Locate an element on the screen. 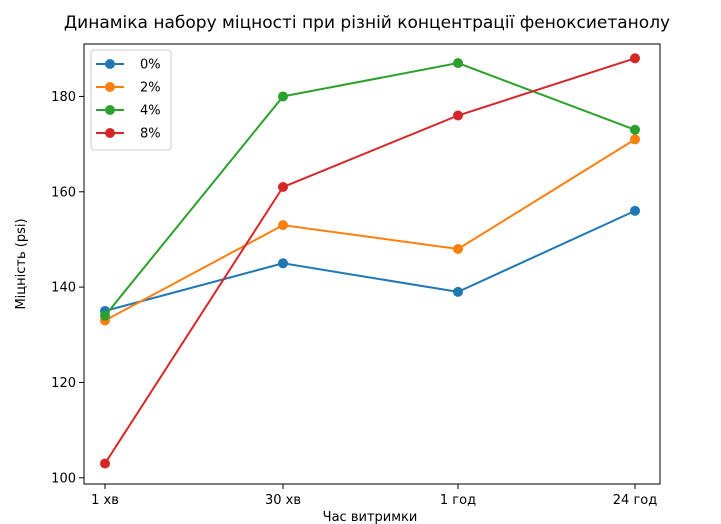 The width and height of the screenshot is (721, 524). legend-box is located at coordinates (131, 100).